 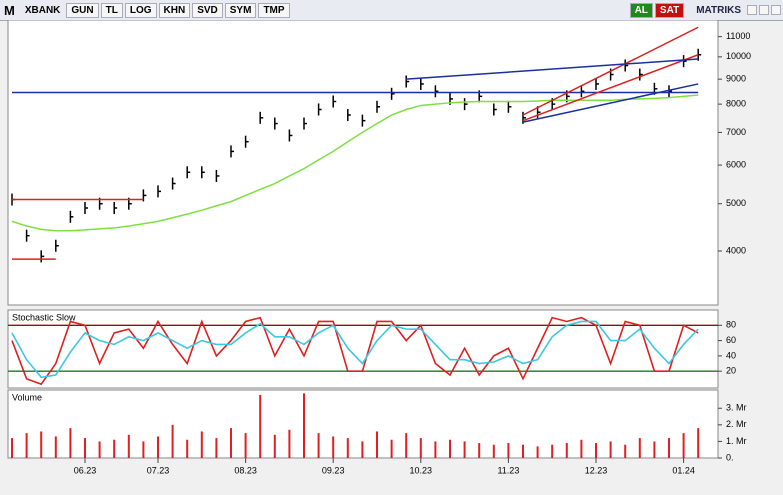 What do you see at coordinates (731, 325) in the screenshot?
I see `y-tick-label: 80` at bounding box center [731, 325].